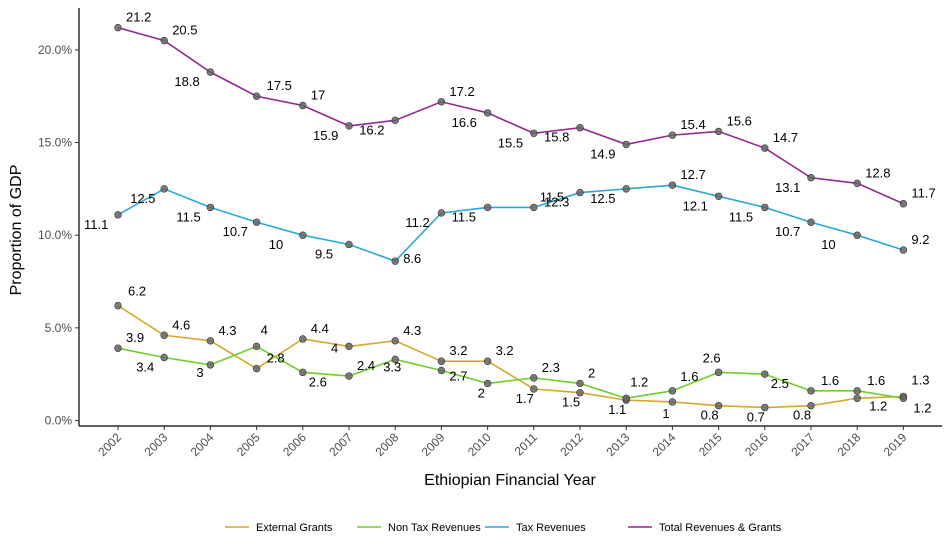  What do you see at coordinates (419, 528) in the screenshot?
I see `legend-item: Non Tax Revenues` at bounding box center [419, 528].